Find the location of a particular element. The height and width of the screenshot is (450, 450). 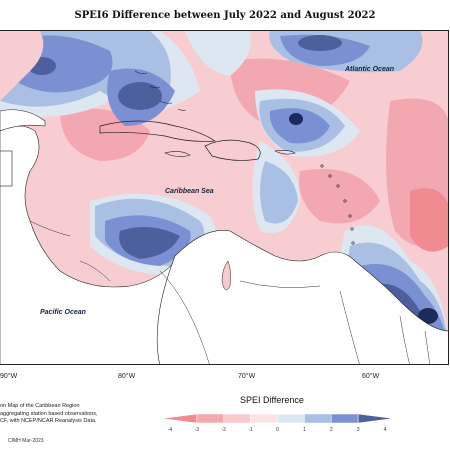

note-line: on Map of the Caribbean Region is located at coordinates (40, 406).